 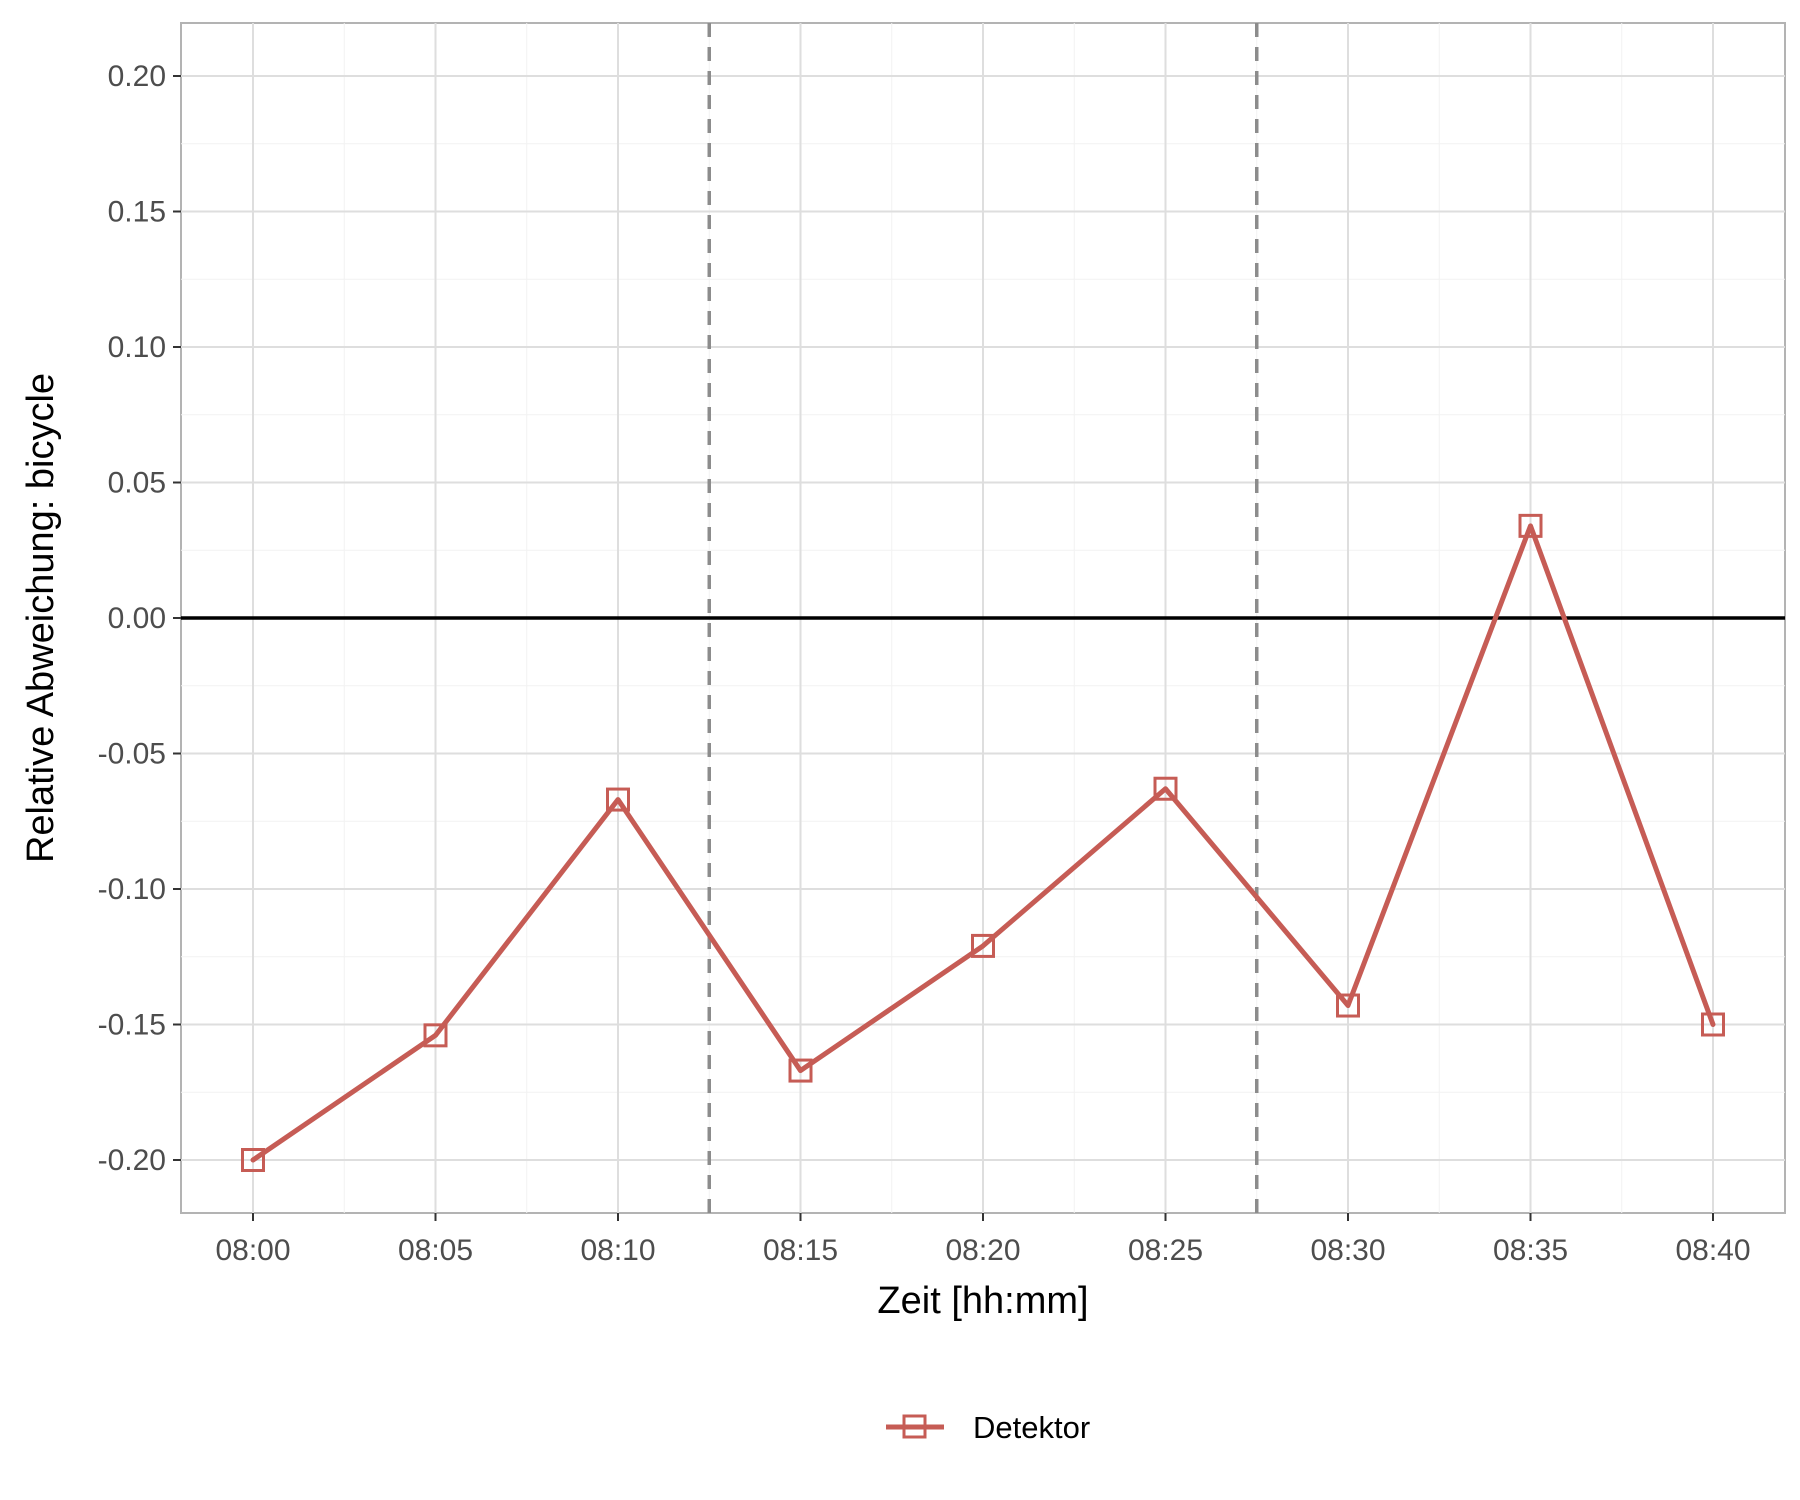 I want to click on x-tick-label: 08:35, so click(x=1530, y=1250).